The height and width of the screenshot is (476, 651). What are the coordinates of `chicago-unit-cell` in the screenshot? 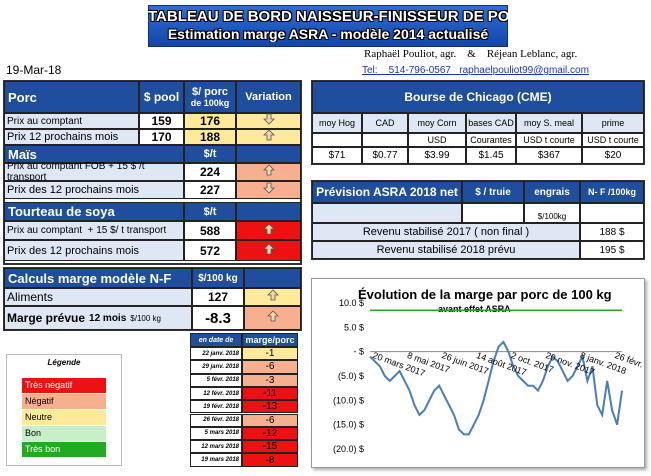 It's located at (385, 140).